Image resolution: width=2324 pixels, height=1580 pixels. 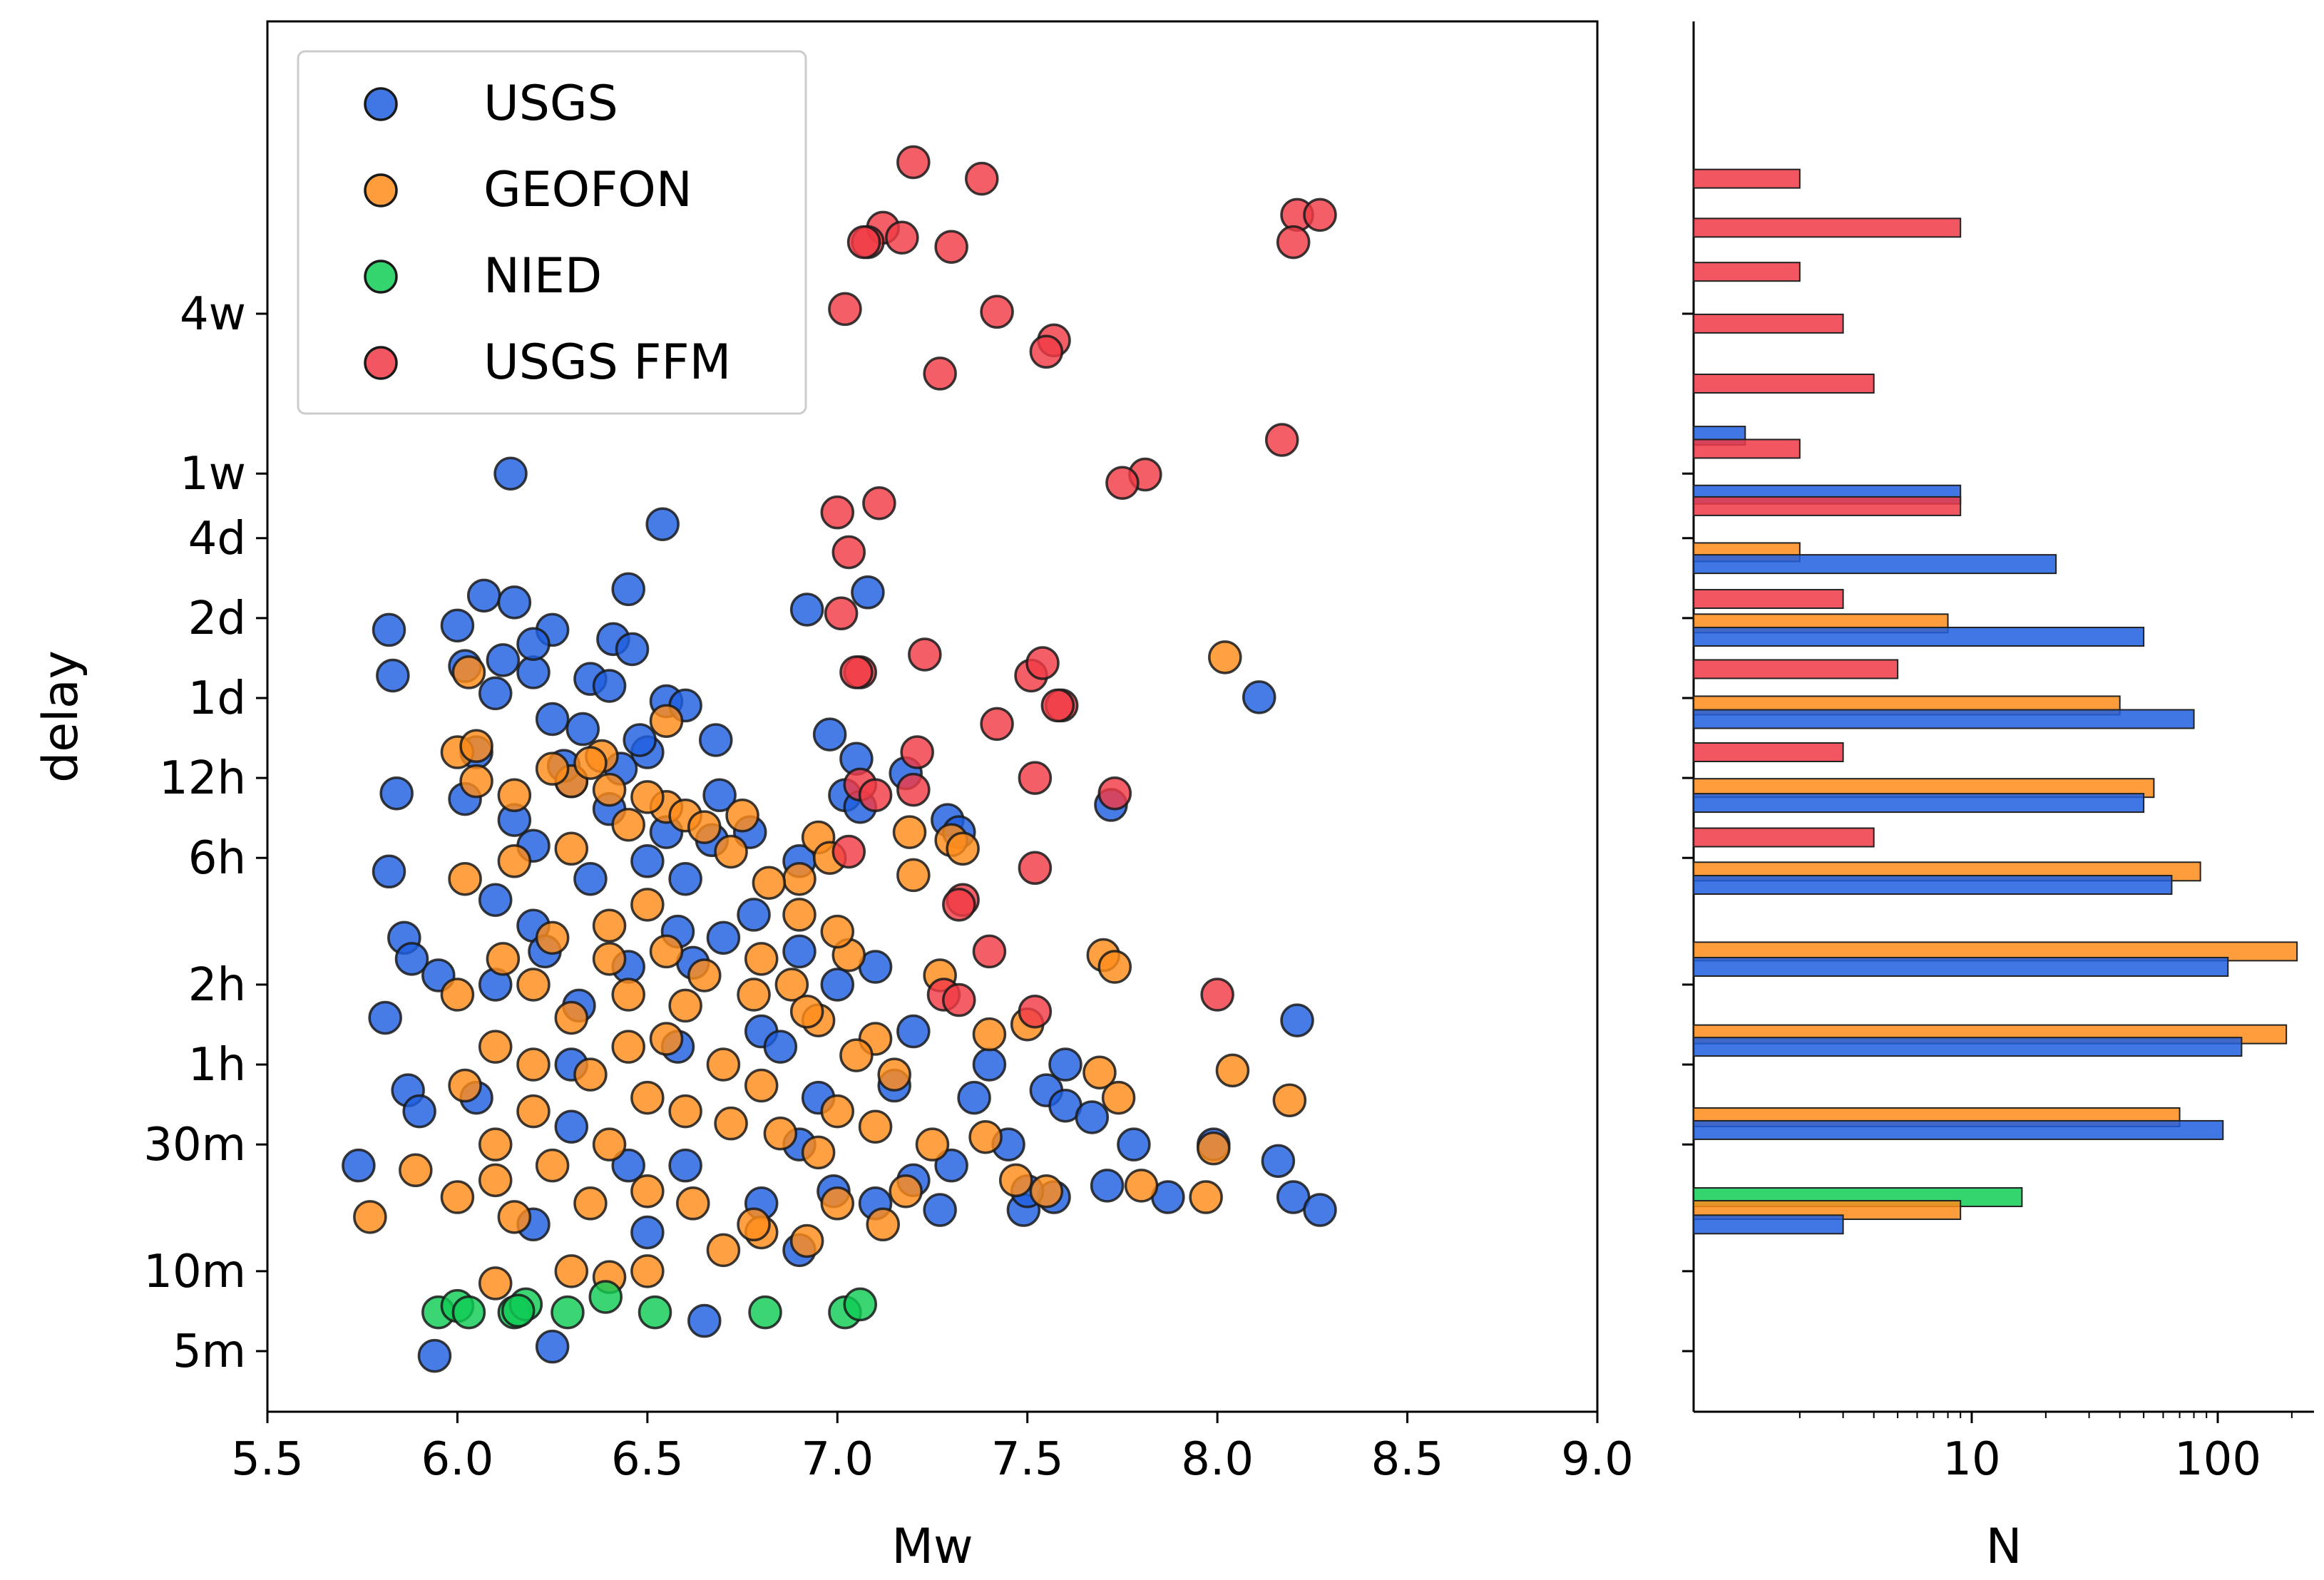 What do you see at coordinates (217, 539) in the screenshot?
I see `y-tick-label: 4d` at bounding box center [217, 539].